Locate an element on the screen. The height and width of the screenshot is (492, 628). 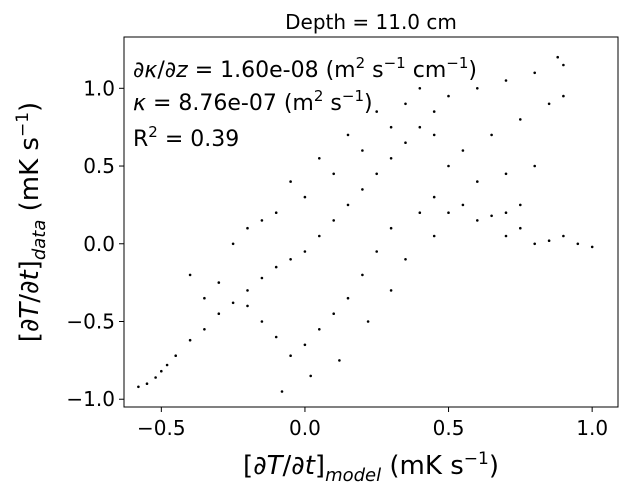
y-tick-label: 0.0 is located at coordinates (99, 244).